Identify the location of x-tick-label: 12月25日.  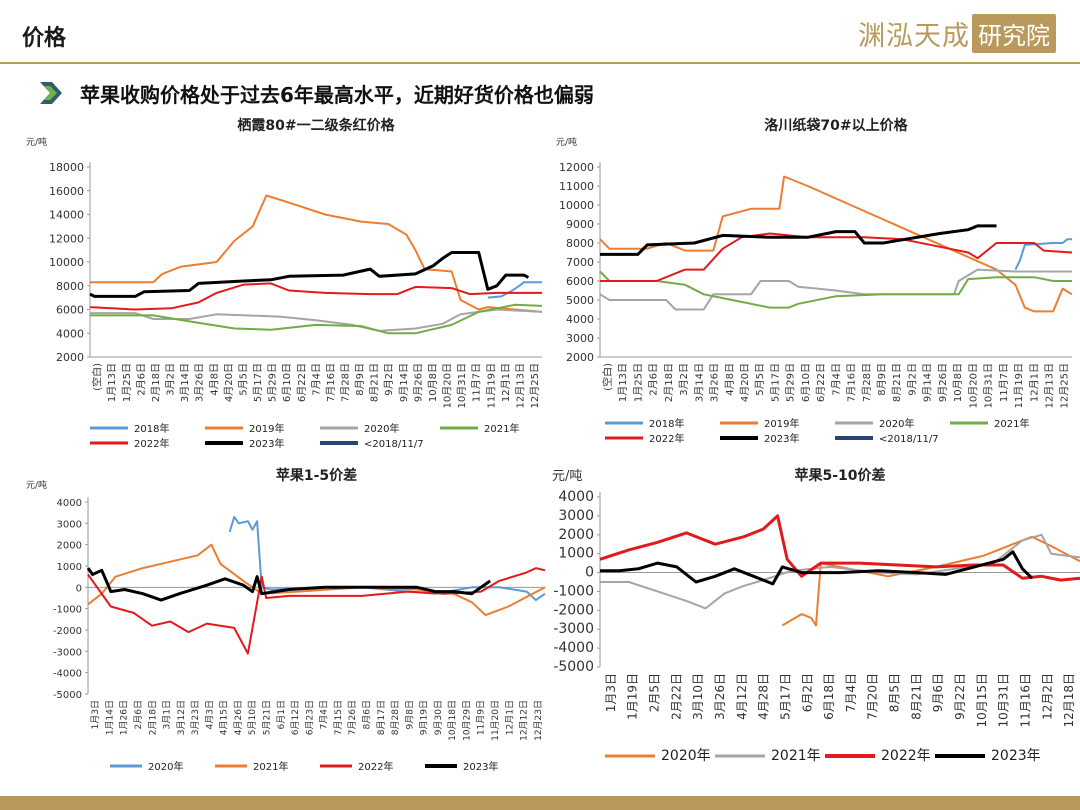
(1065, 385).